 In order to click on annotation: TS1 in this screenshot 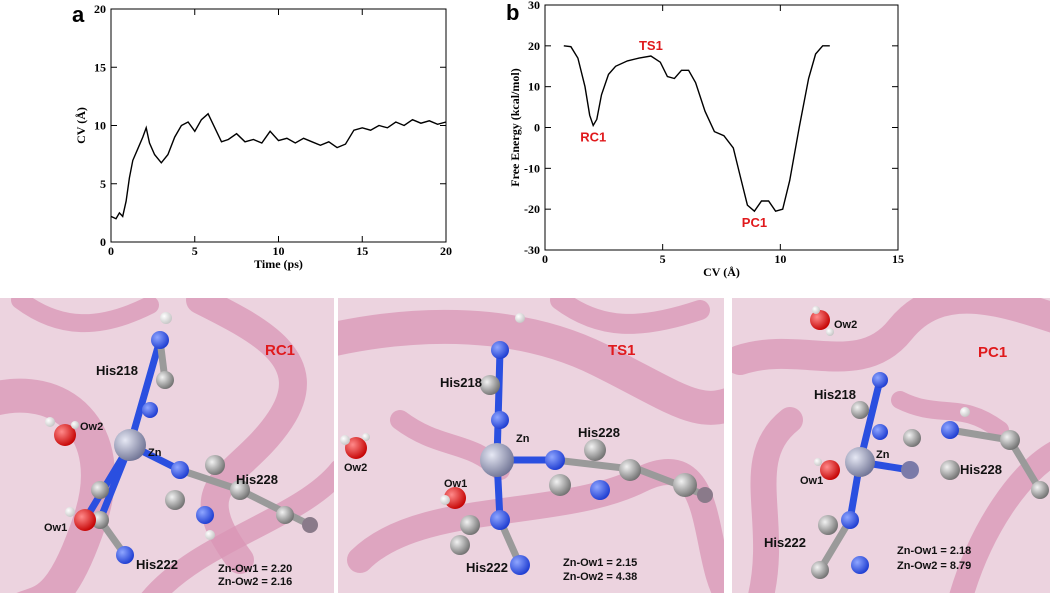, I will do `click(651, 45)`.